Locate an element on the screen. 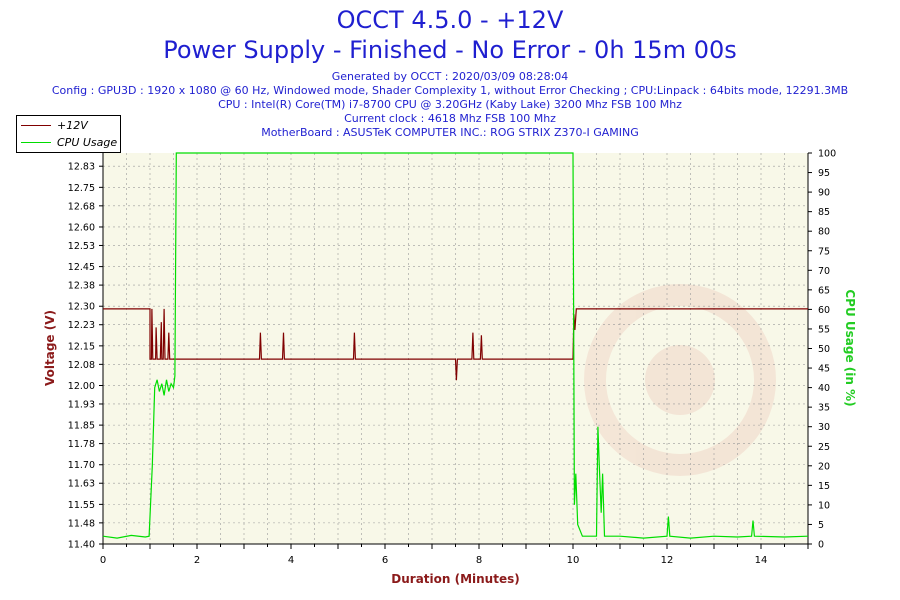 This screenshot has height=600, width=900. chart-legend: +12V CPU Usage is located at coordinates (68, 134).